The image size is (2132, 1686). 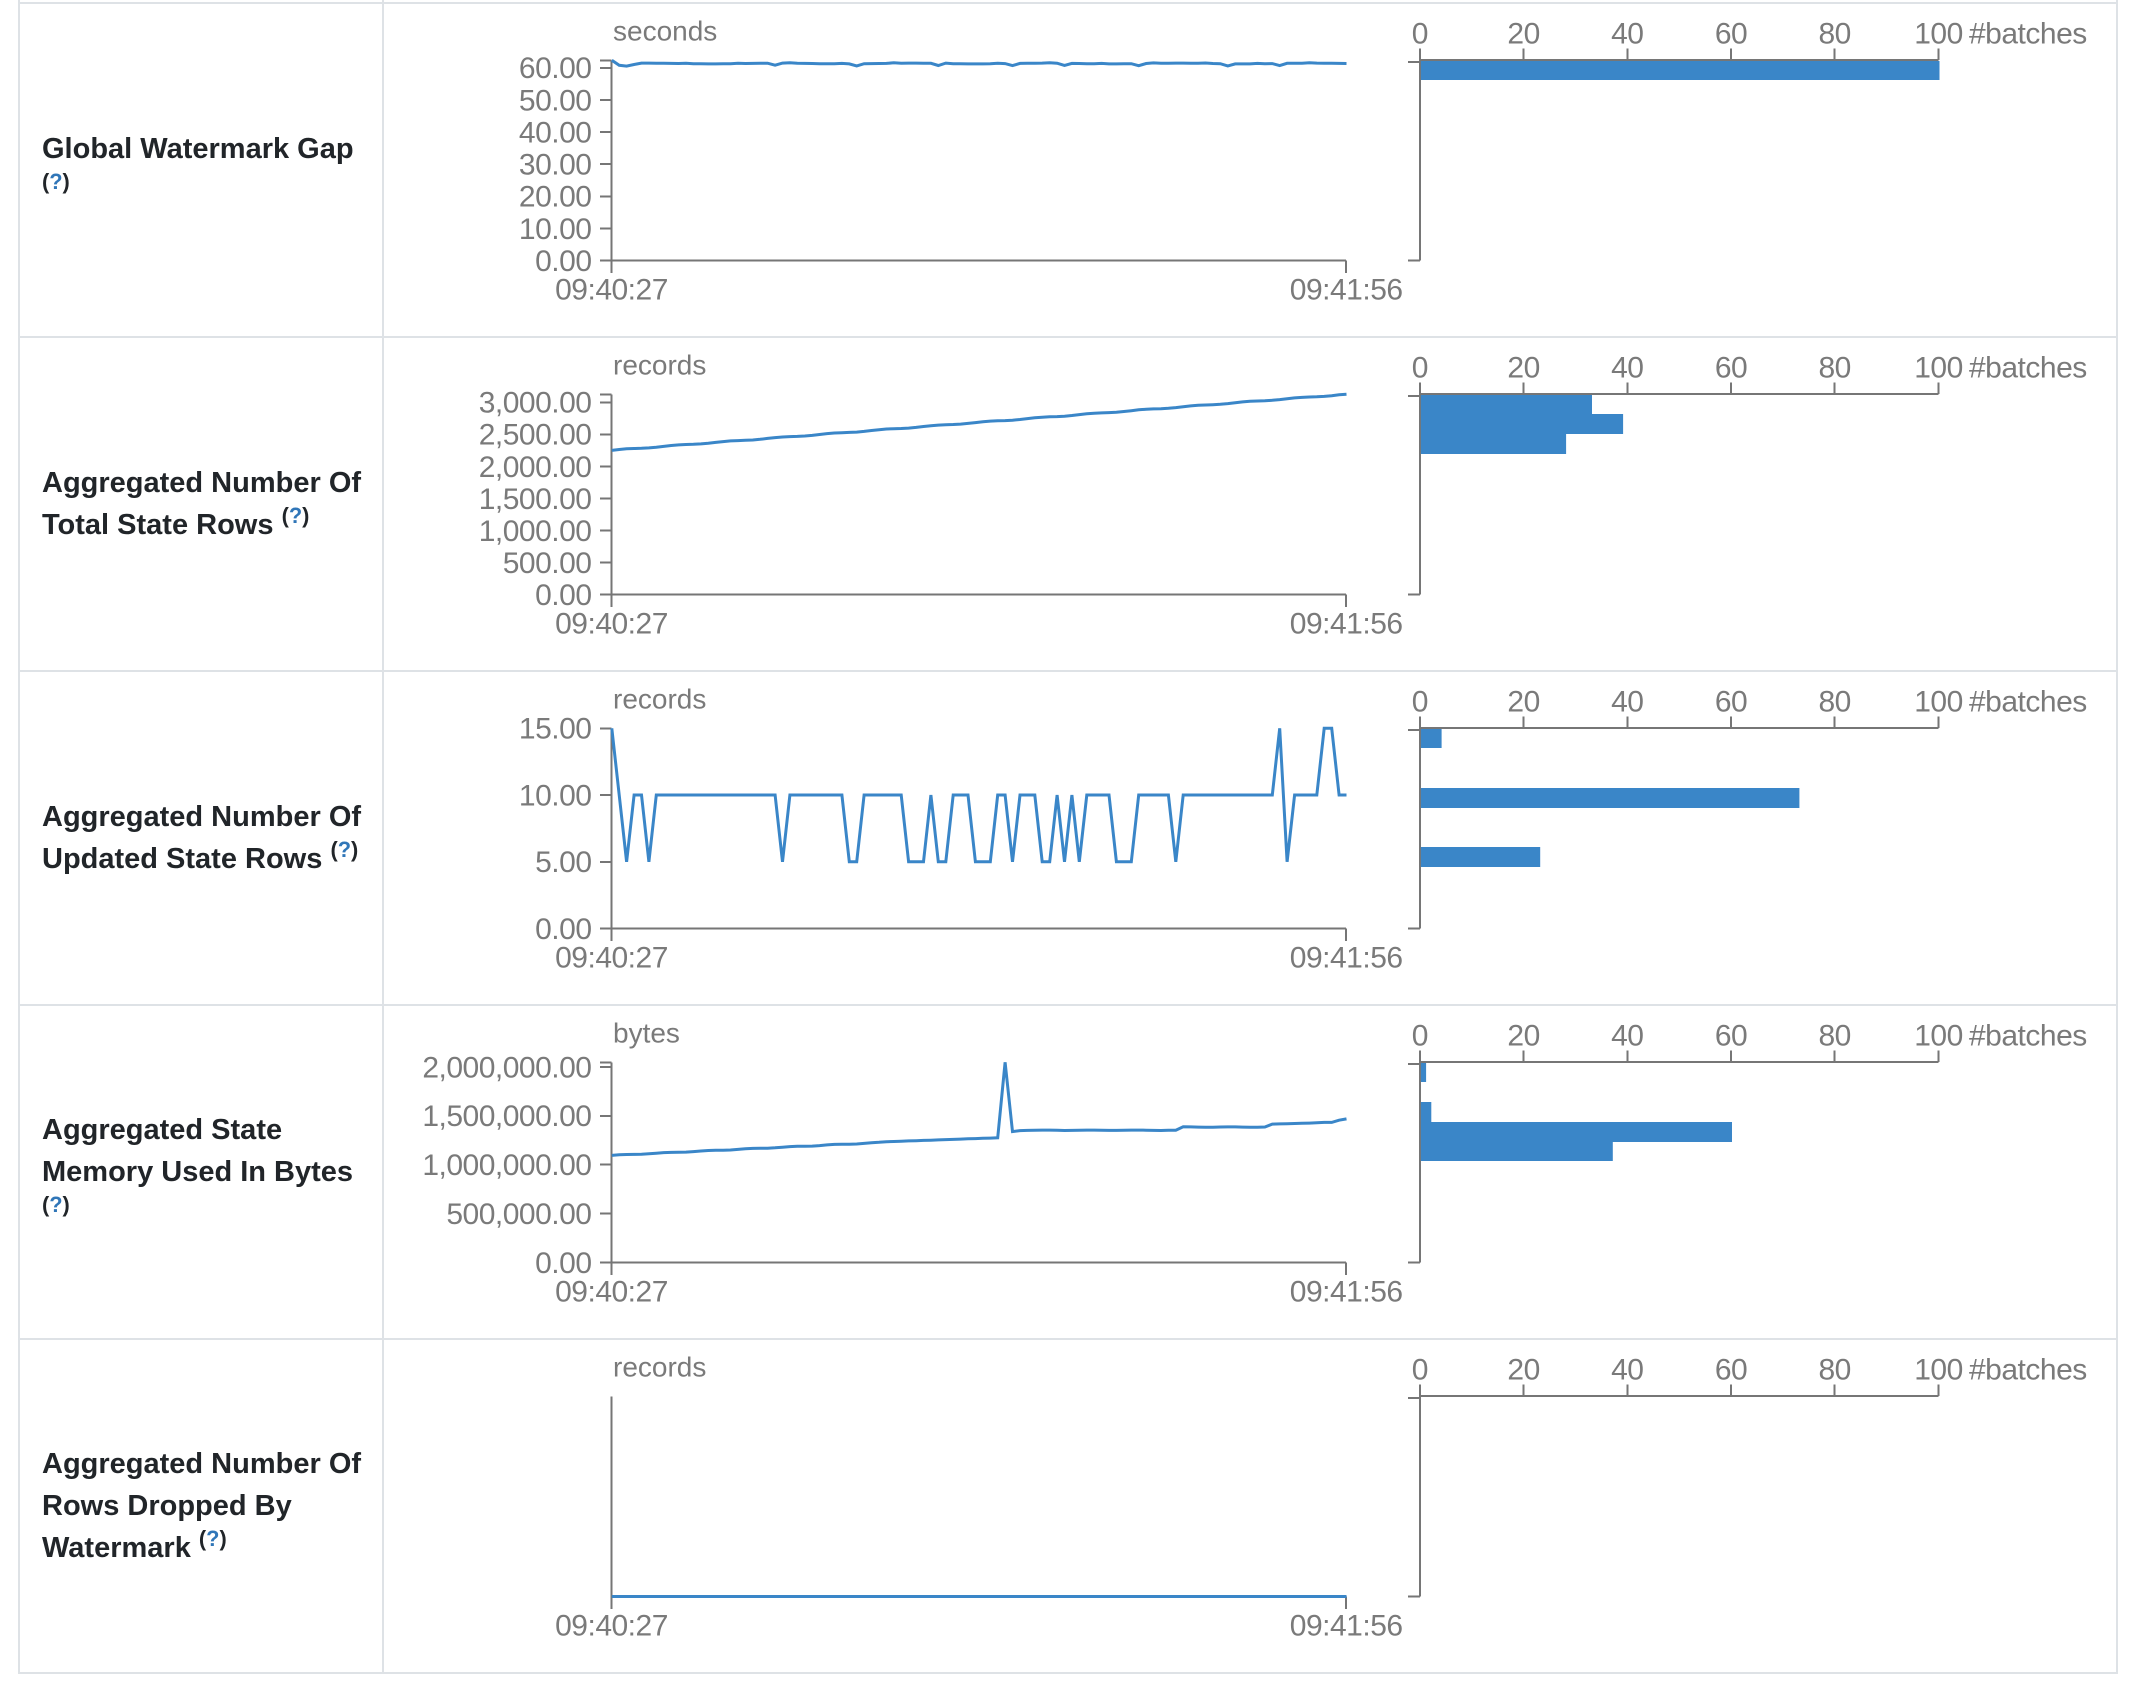 What do you see at coordinates (646, 1033) in the screenshot?
I see `svg-text: bytes` at bounding box center [646, 1033].